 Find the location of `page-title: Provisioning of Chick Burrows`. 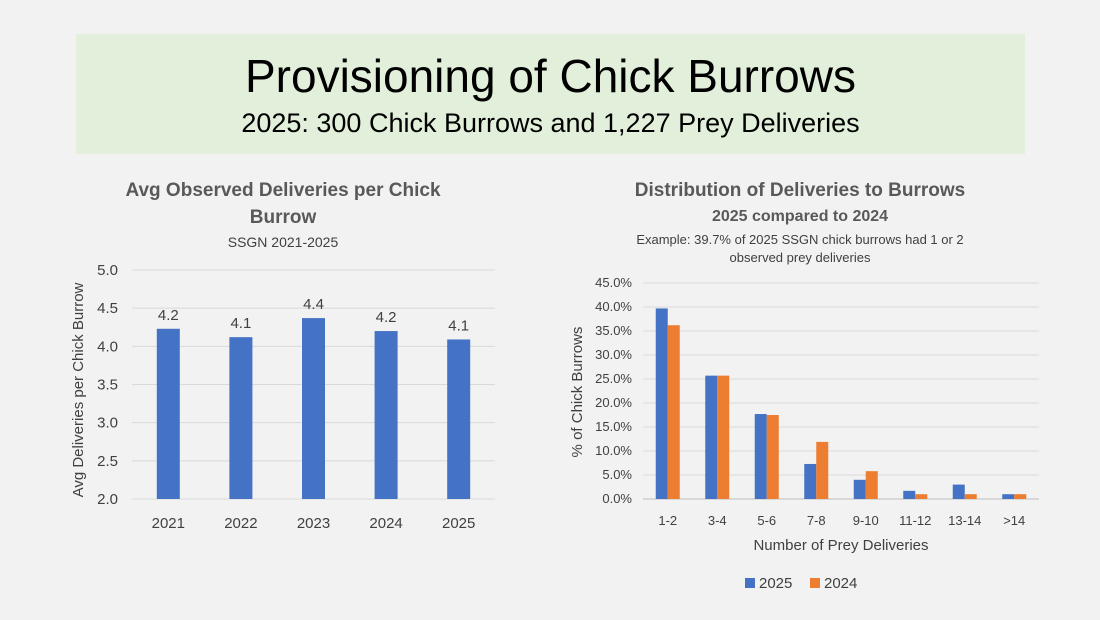

page-title: Provisioning of Chick Burrows is located at coordinates (550, 76).